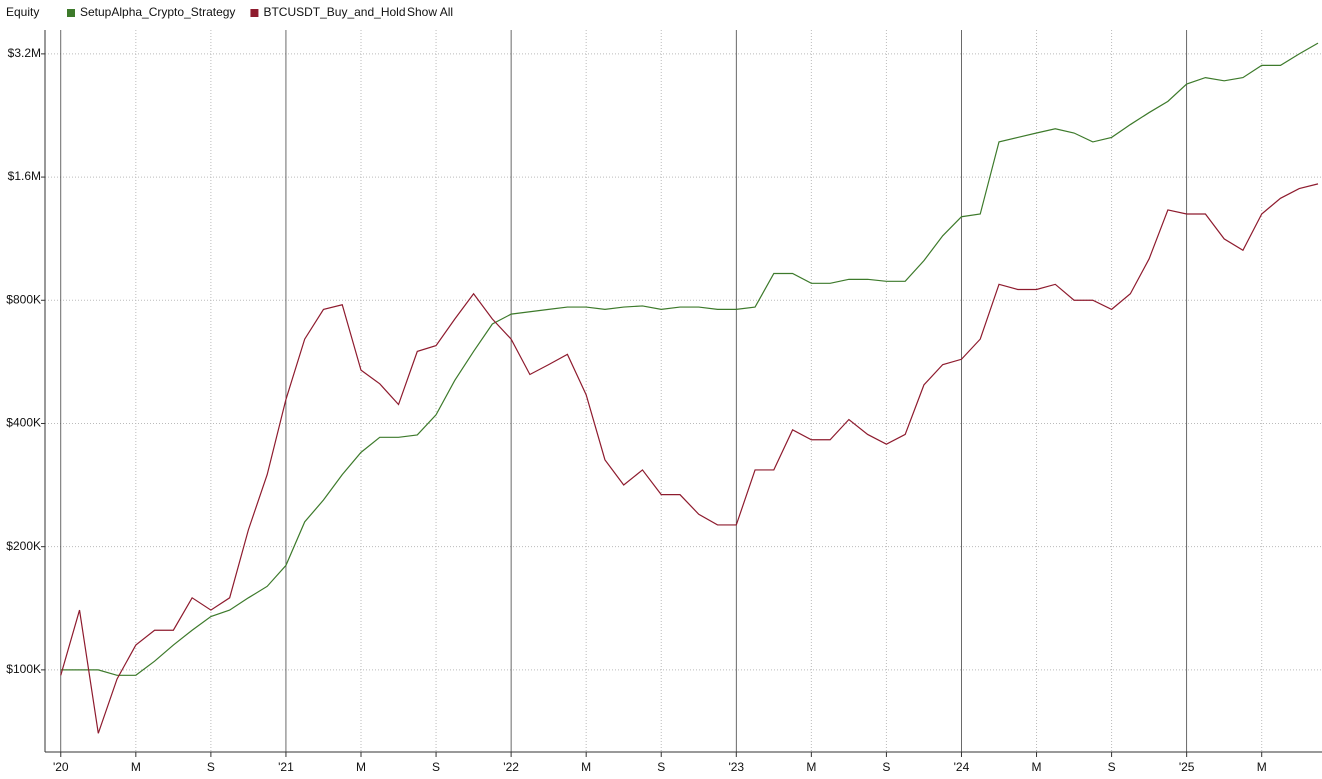 The image size is (1322, 779). Describe the element at coordinates (22, 12) in the screenshot. I see `chart-title: Equity` at that location.